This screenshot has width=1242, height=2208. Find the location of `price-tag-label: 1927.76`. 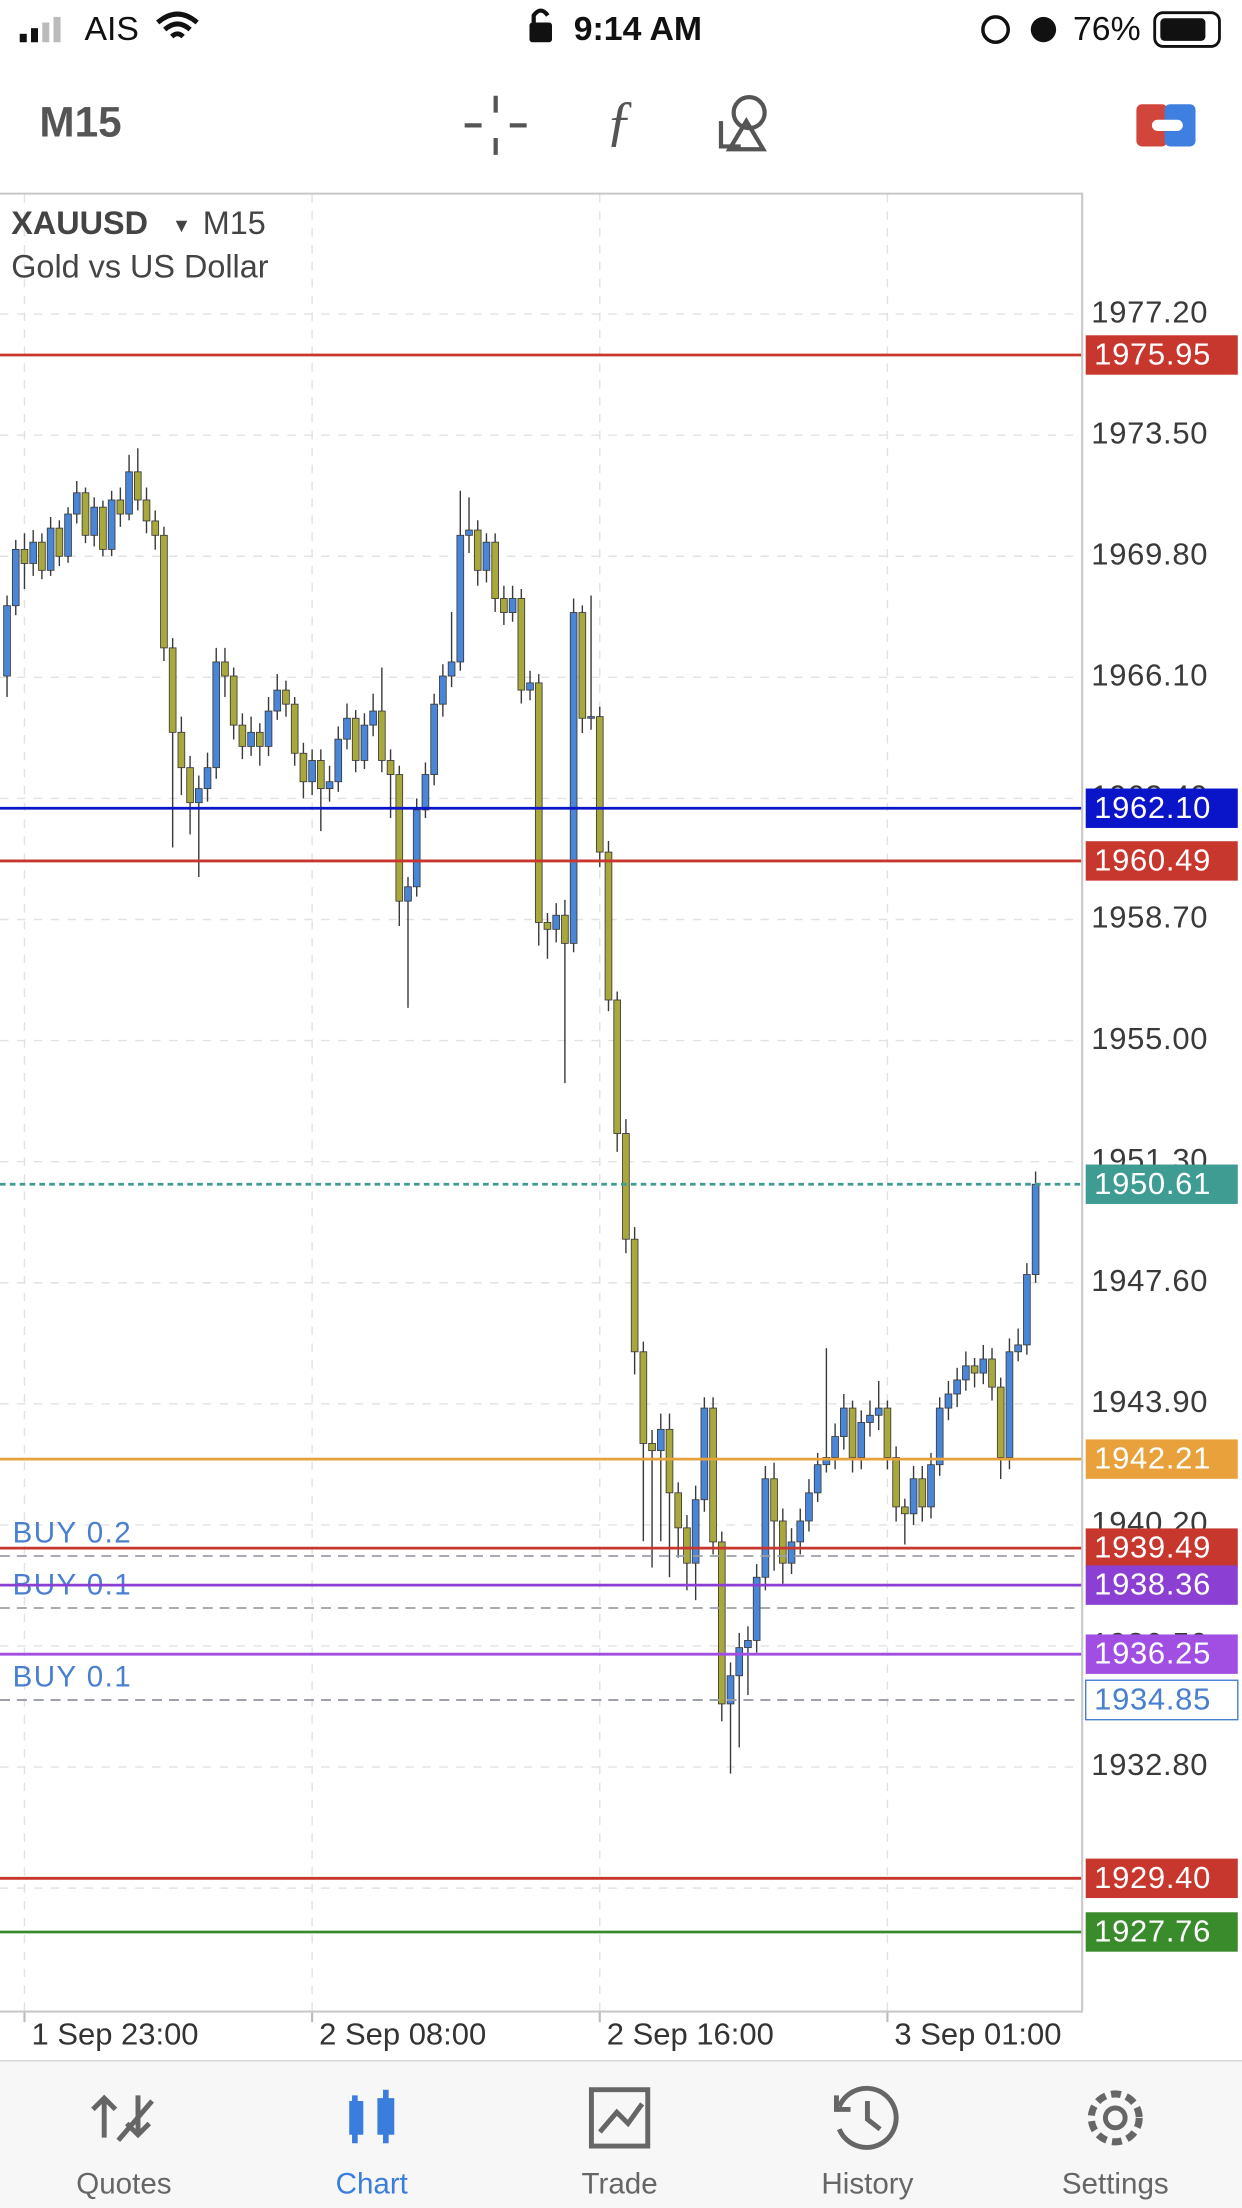

price-tag-label: 1927.76 is located at coordinates (1152, 1931).